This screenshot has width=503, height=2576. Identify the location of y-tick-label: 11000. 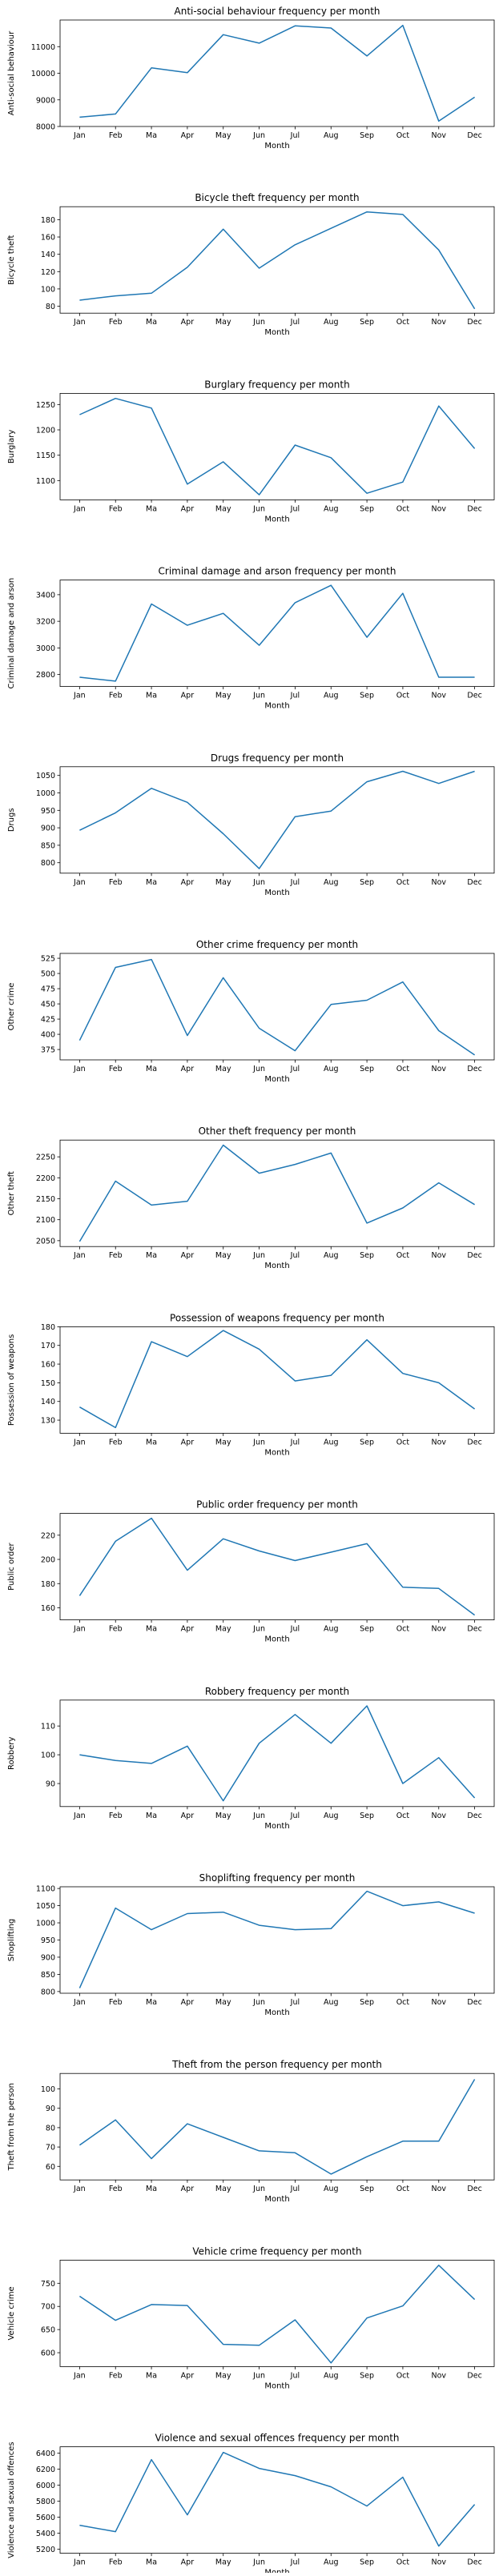
(43, 48).